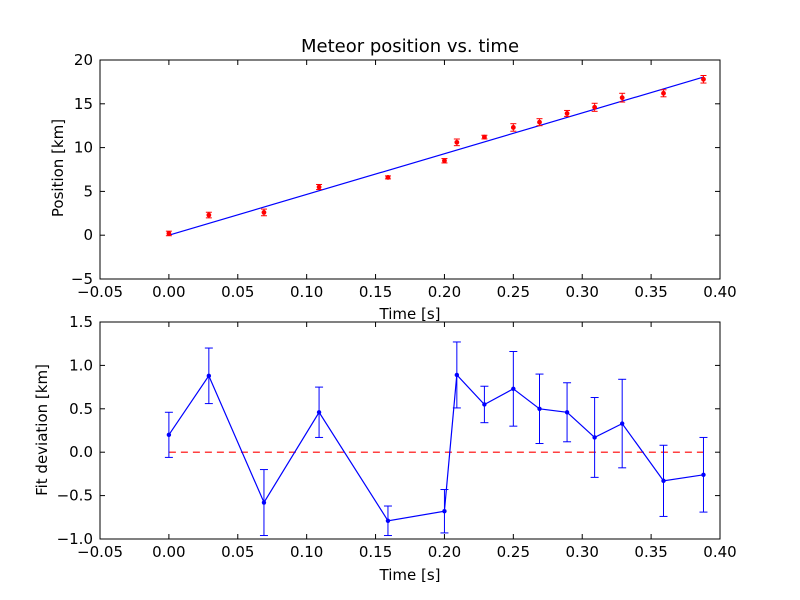  What do you see at coordinates (81, 365) in the screenshot?
I see `deviation-ytick-label: 1.0` at bounding box center [81, 365].